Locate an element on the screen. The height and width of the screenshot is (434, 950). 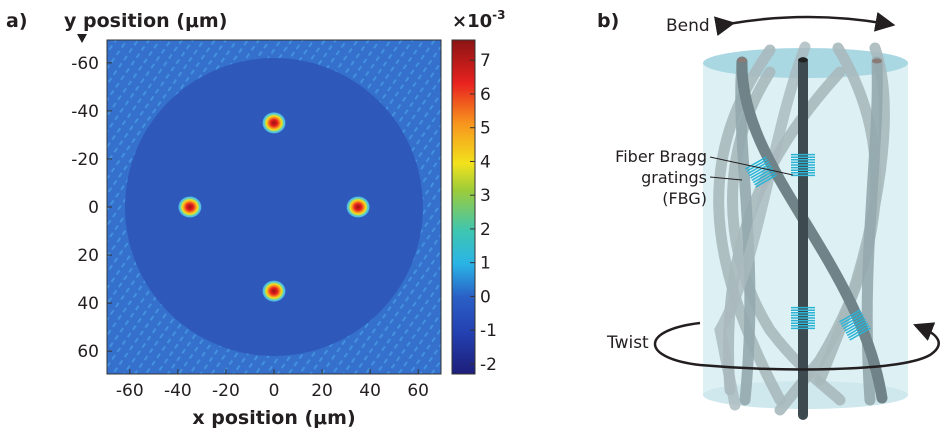
y-tick-label: 20 is located at coordinates (88, 256).